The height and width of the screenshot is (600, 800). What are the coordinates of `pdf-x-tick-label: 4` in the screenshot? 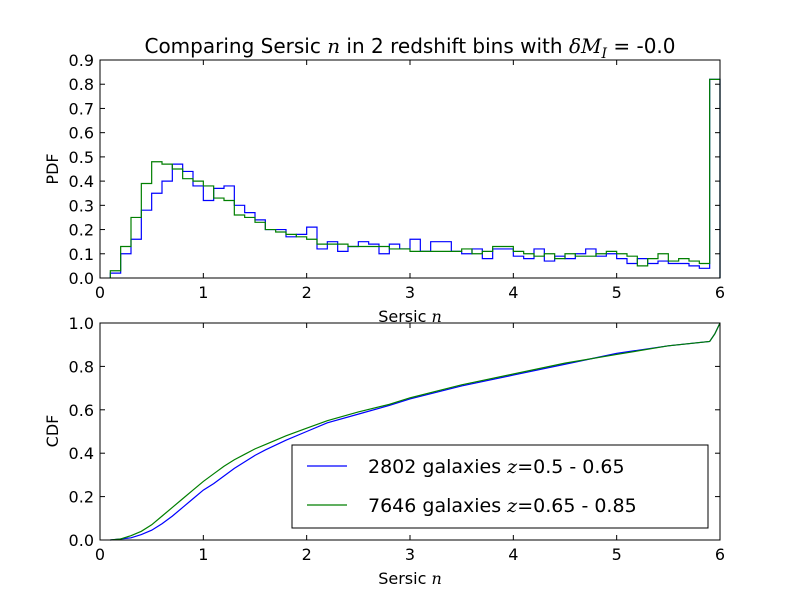 It's located at (513, 292).